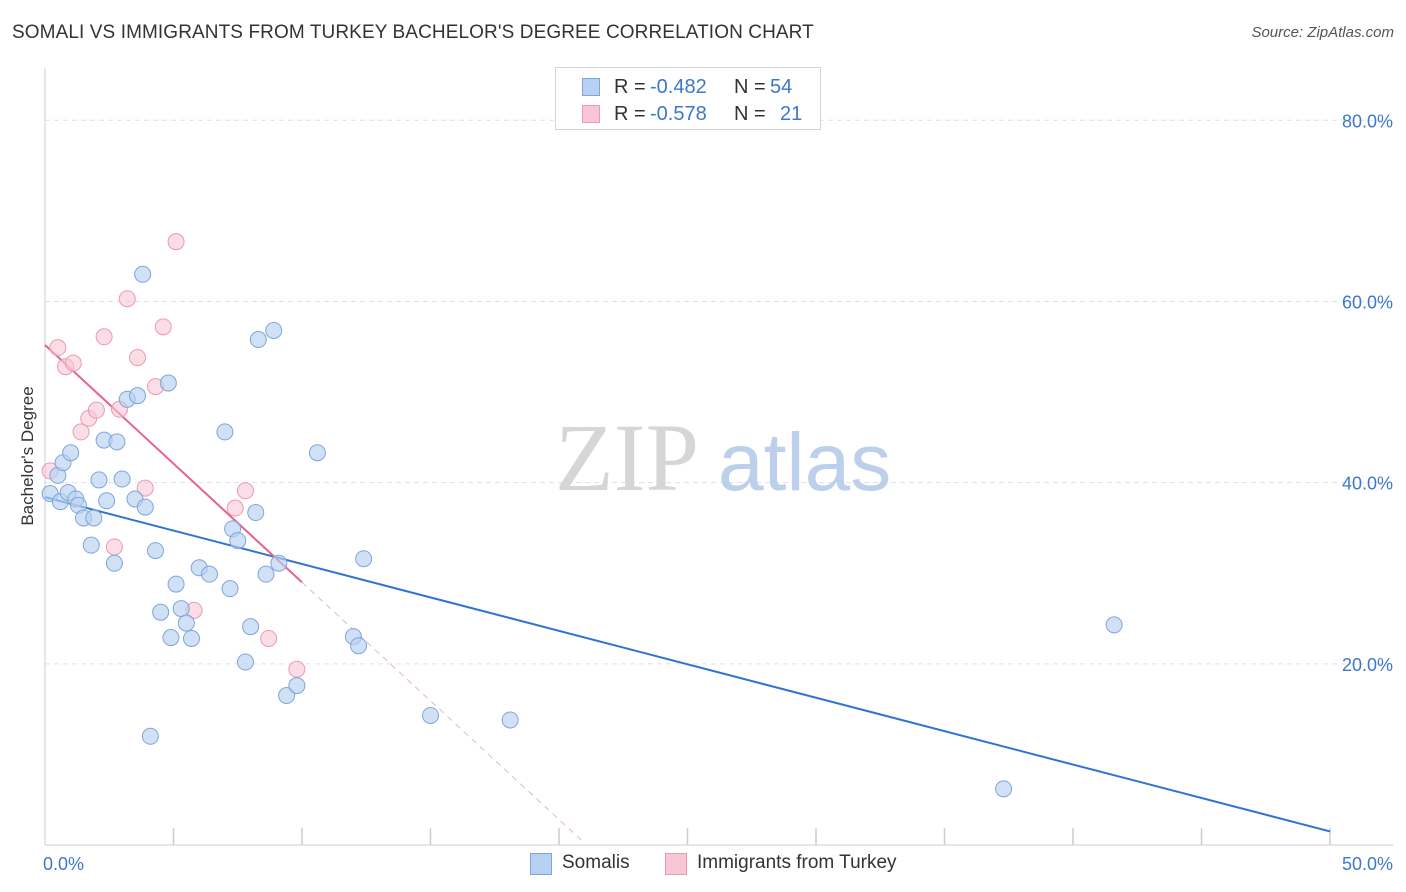 The image size is (1406, 892). I want to click on n-value: 21, so click(791, 114).